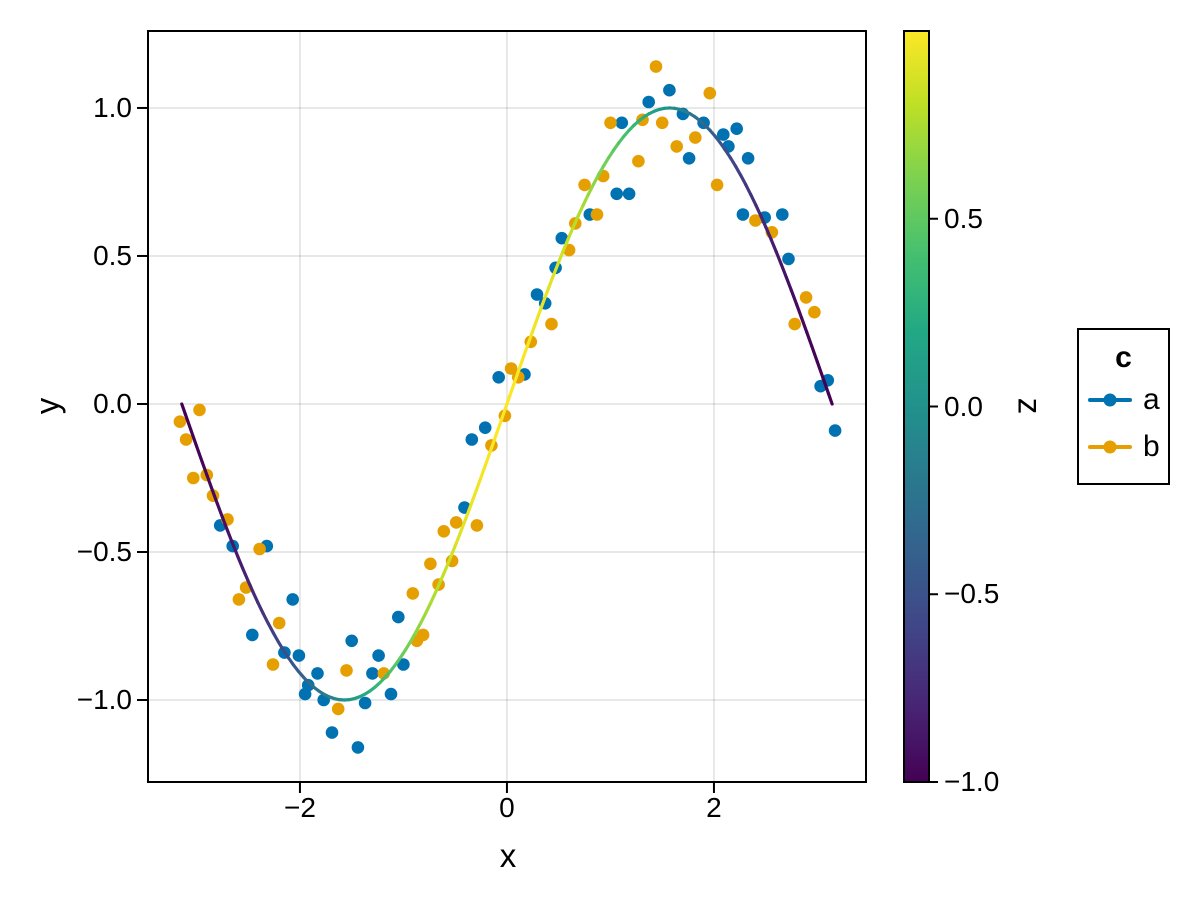 The width and height of the screenshot is (1200, 900). What do you see at coordinates (104, 551) in the screenshot?
I see `y-tick-label: −0.5` at bounding box center [104, 551].